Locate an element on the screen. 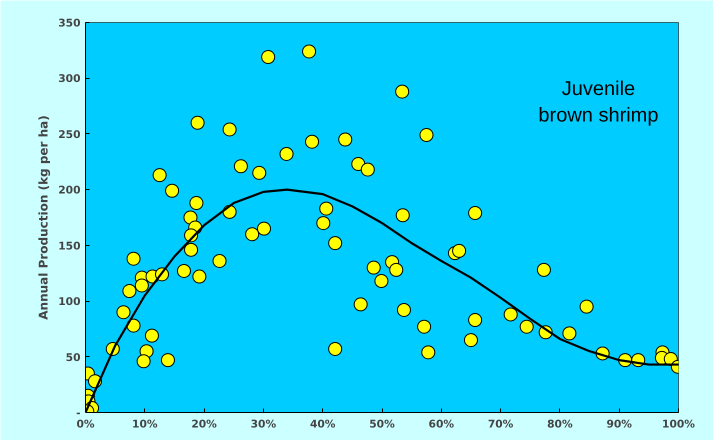 This screenshot has width=713, height=440. y-tick-label: 200 is located at coordinates (69, 190).